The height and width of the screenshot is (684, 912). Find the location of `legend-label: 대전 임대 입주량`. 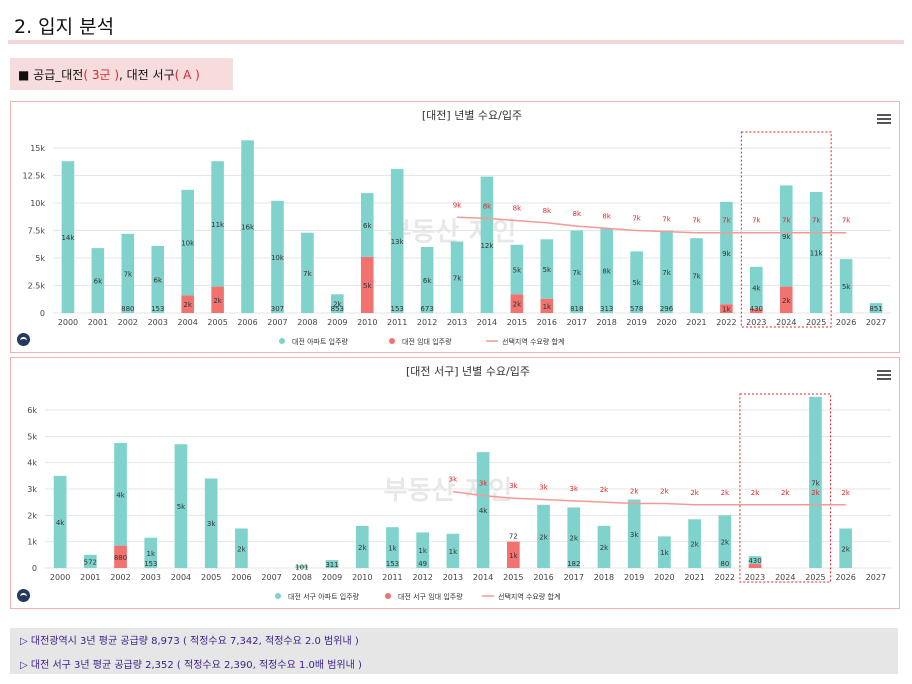

legend-label: 대전 임대 입주량 is located at coordinates (427, 341).